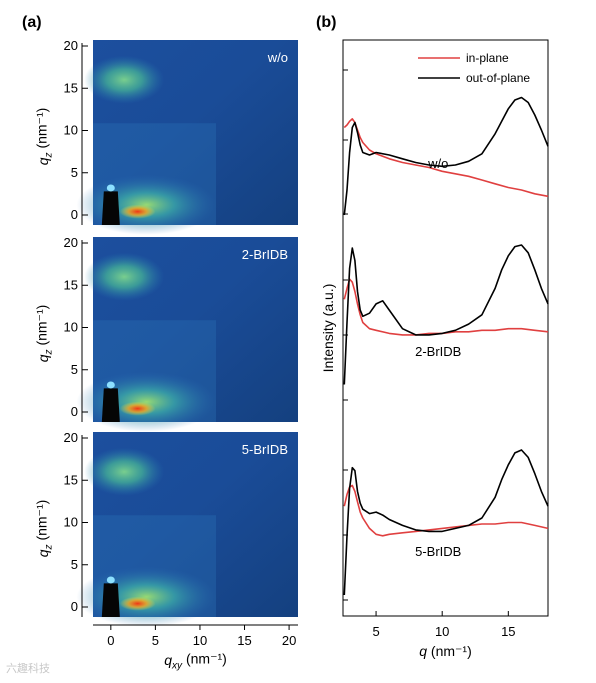 This screenshot has width=596, height=683. I want to click on profile-group-3: 5-BrIDB, so click(446, 522).